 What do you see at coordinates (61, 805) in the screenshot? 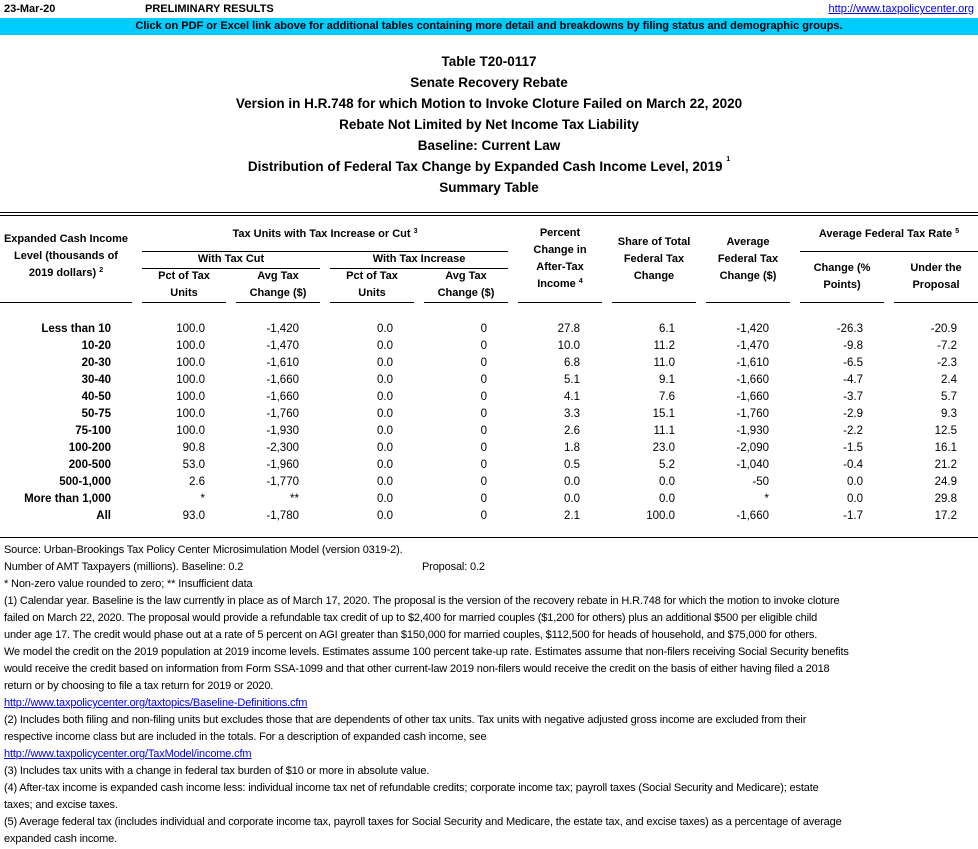
I see `footnote-line: taxes; and excise taxes.` at bounding box center [61, 805].